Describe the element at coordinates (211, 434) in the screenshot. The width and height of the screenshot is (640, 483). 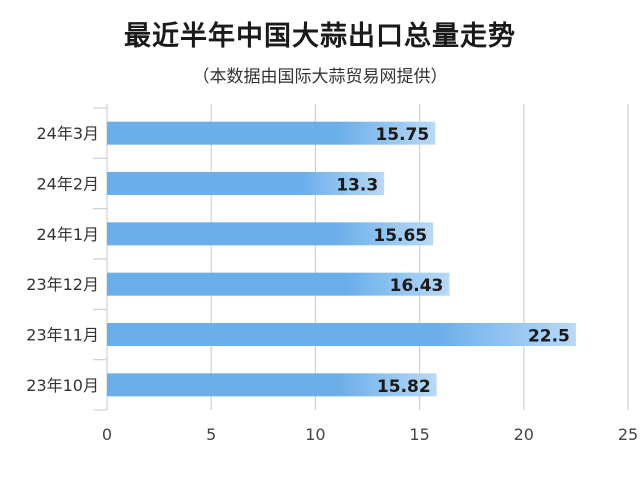
I see `x-tick-label: 5` at that location.